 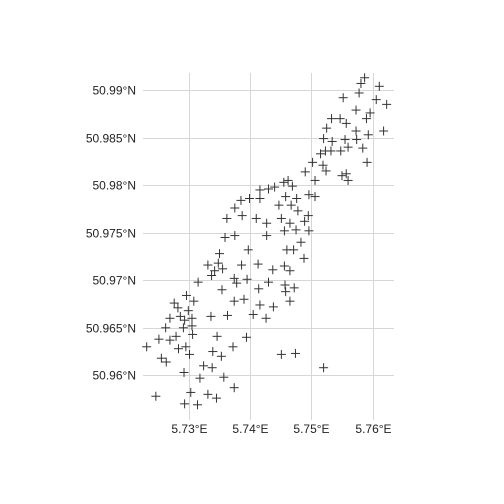 What do you see at coordinates (250, 429) in the screenshot?
I see `longitude-tick-label: 5.74°E` at bounding box center [250, 429].